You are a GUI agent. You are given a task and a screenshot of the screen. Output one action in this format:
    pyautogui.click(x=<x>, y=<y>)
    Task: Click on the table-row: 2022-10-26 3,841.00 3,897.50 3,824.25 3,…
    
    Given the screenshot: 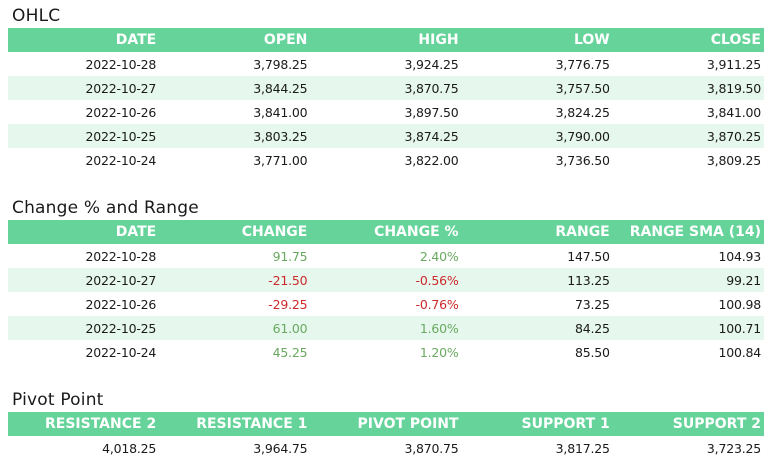 What is the action you would take?
    pyautogui.click(x=386, y=112)
    